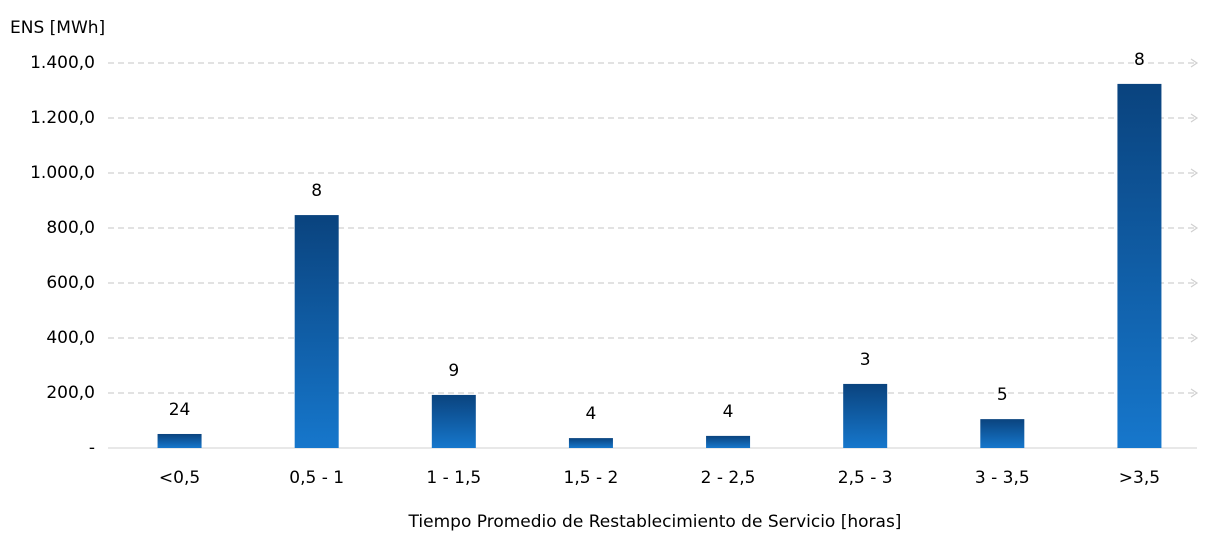 This screenshot has height=534, width=1209. I want to click on y-tick-label: 200,0, so click(70, 393).